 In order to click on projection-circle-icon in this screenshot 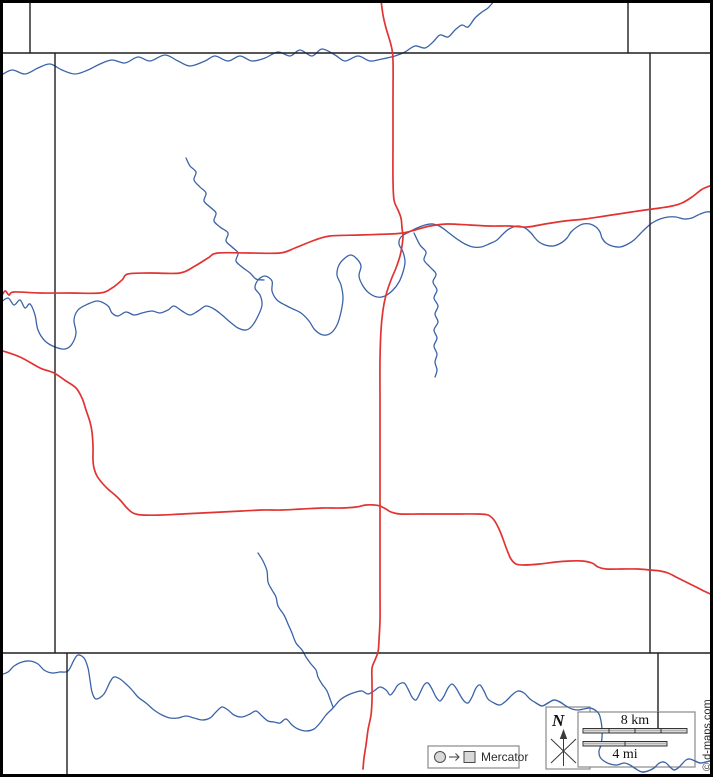, I will do `click(440, 757)`.